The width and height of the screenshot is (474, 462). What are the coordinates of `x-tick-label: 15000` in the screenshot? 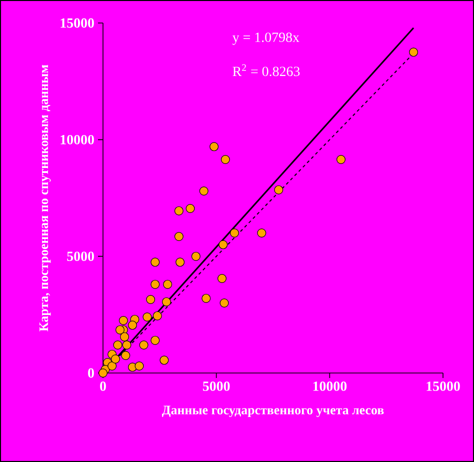 It's located at (443, 386).